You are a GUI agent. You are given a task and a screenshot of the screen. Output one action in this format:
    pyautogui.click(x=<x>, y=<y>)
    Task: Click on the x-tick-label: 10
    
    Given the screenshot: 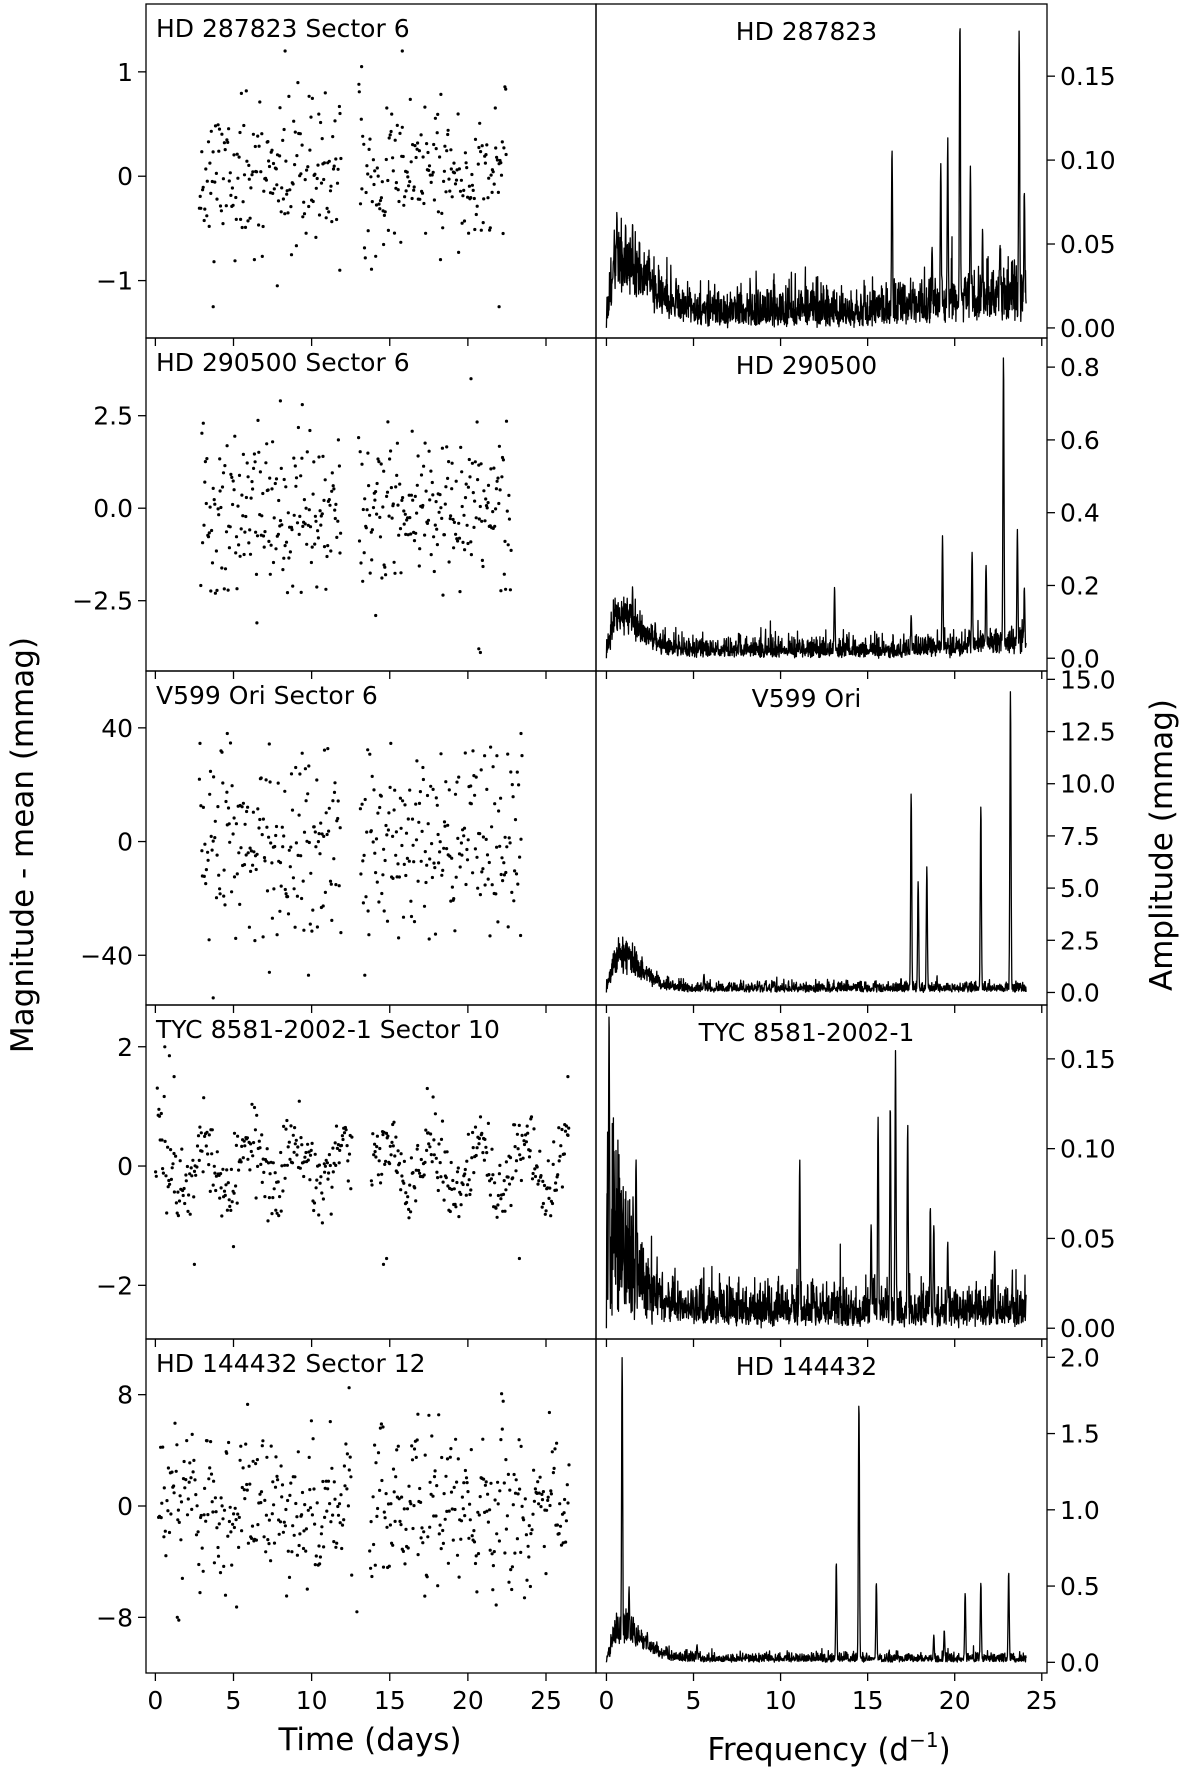 What is the action you would take?
    pyautogui.click(x=781, y=1700)
    